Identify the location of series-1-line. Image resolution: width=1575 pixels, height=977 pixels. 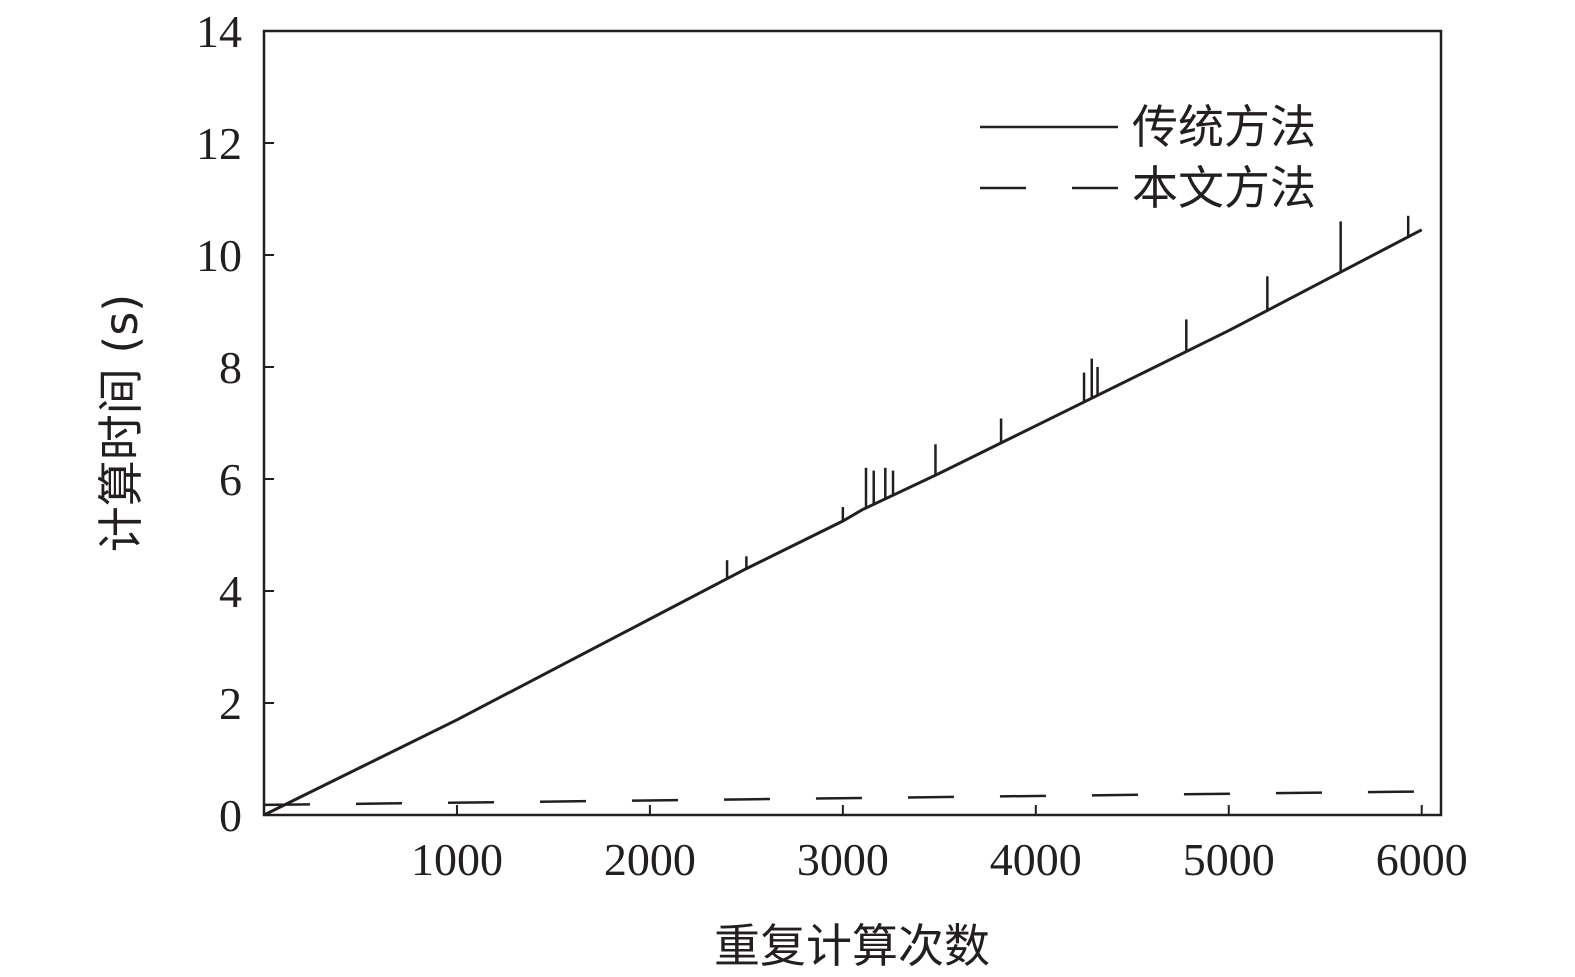
(842, 798).